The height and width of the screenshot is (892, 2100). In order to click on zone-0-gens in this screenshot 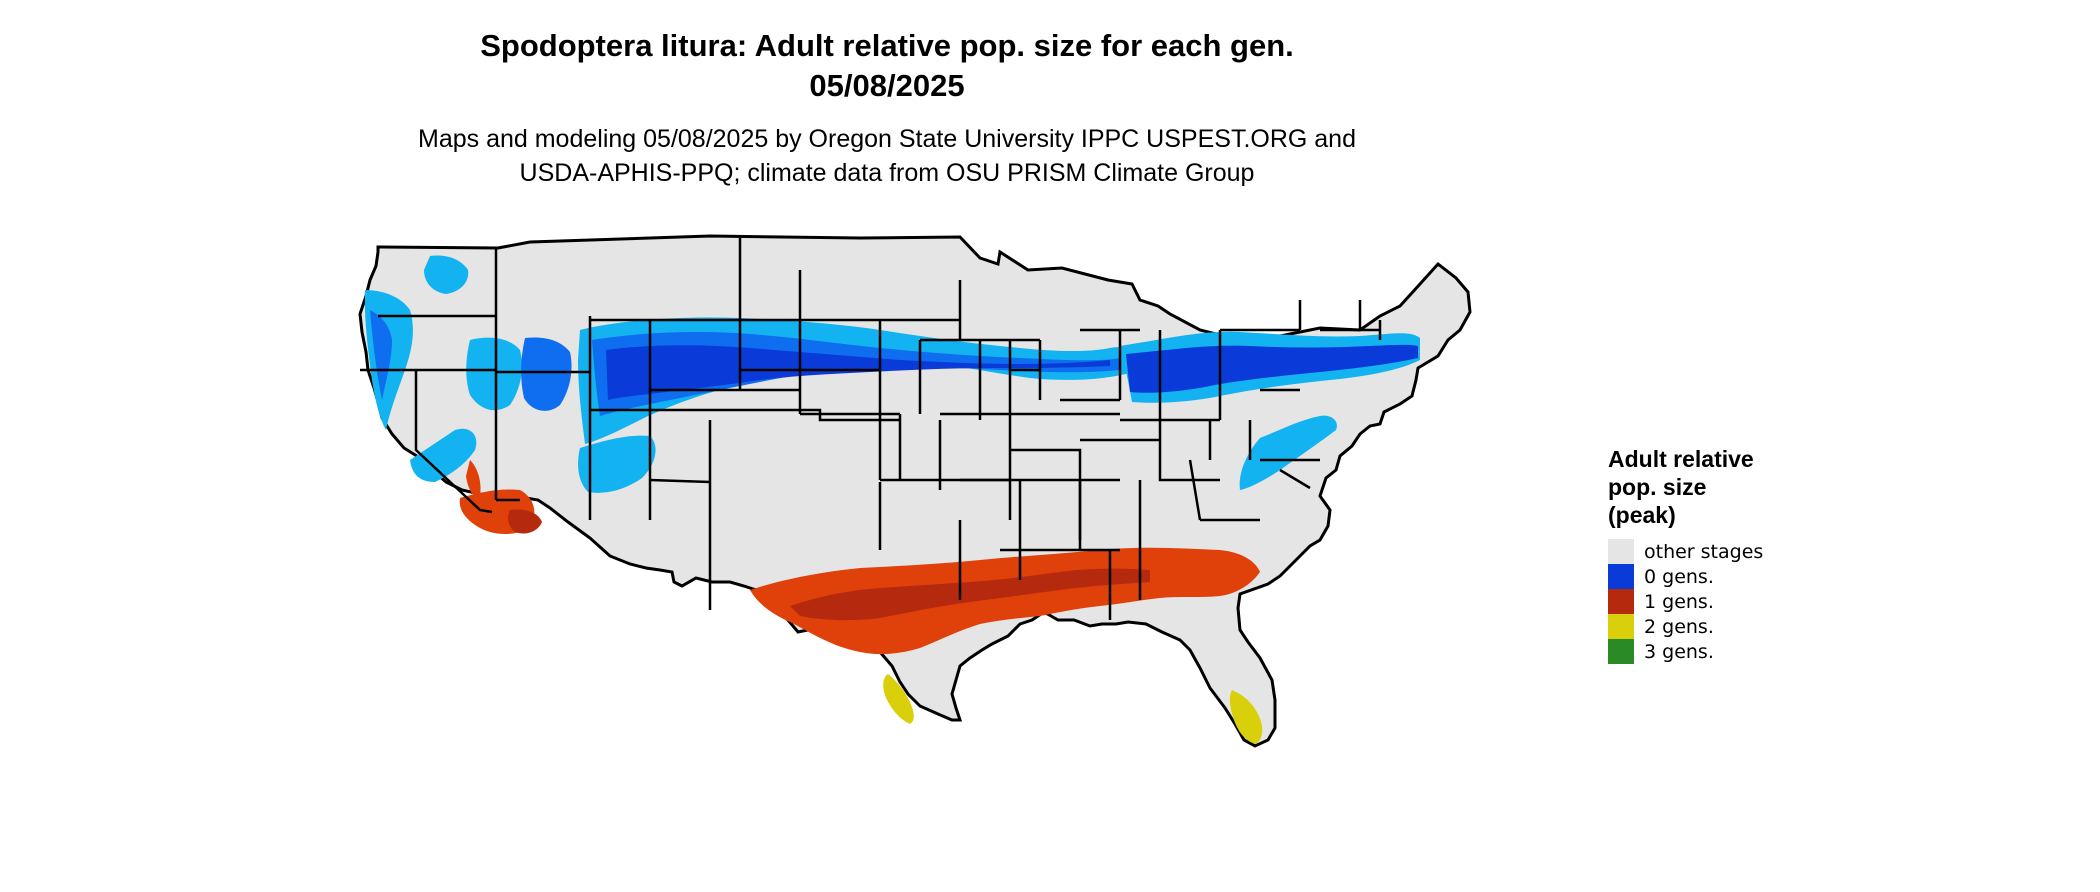, I will do `click(892, 374)`.